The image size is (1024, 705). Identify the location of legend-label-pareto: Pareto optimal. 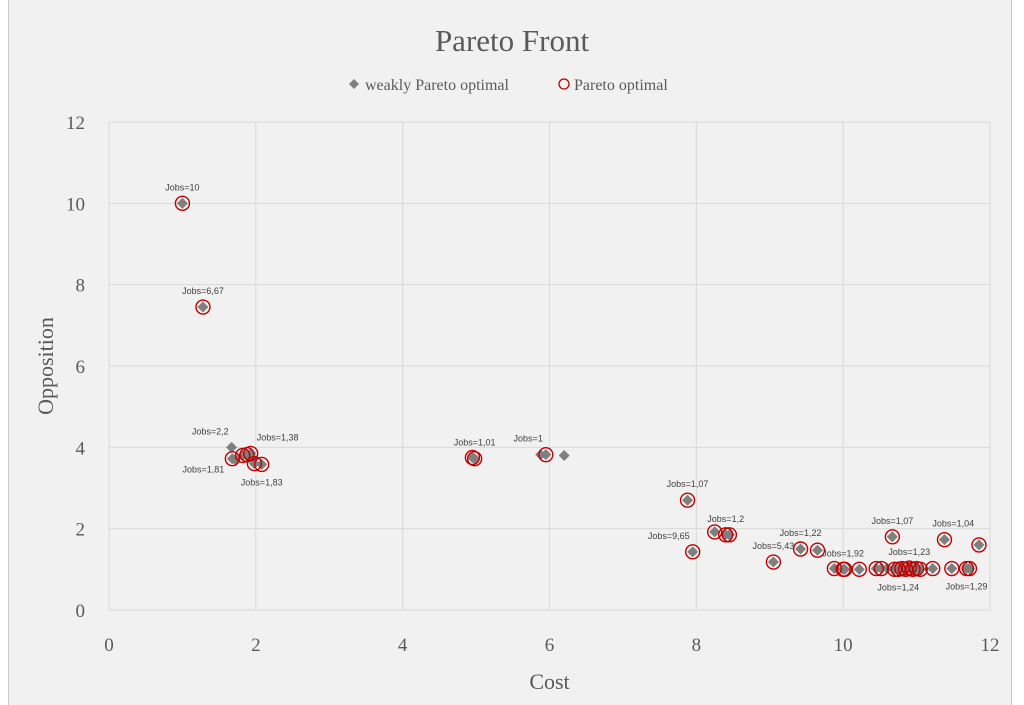
(621, 85).